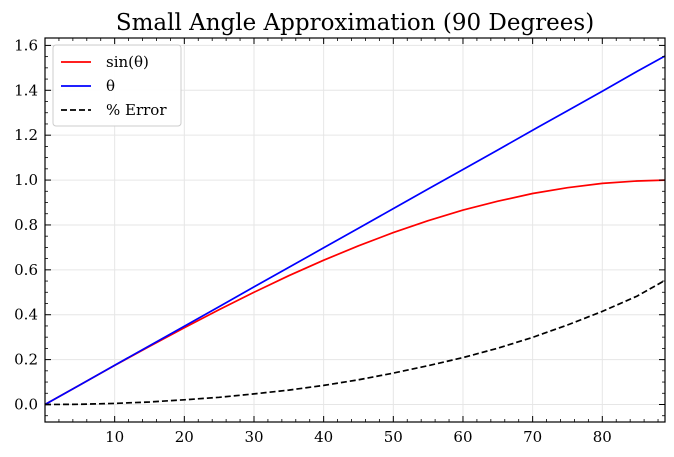  What do you see at coordinates (462, 437) in the screenshot?
I see `x-tick-label: 60` at bounding box center [462, 437].